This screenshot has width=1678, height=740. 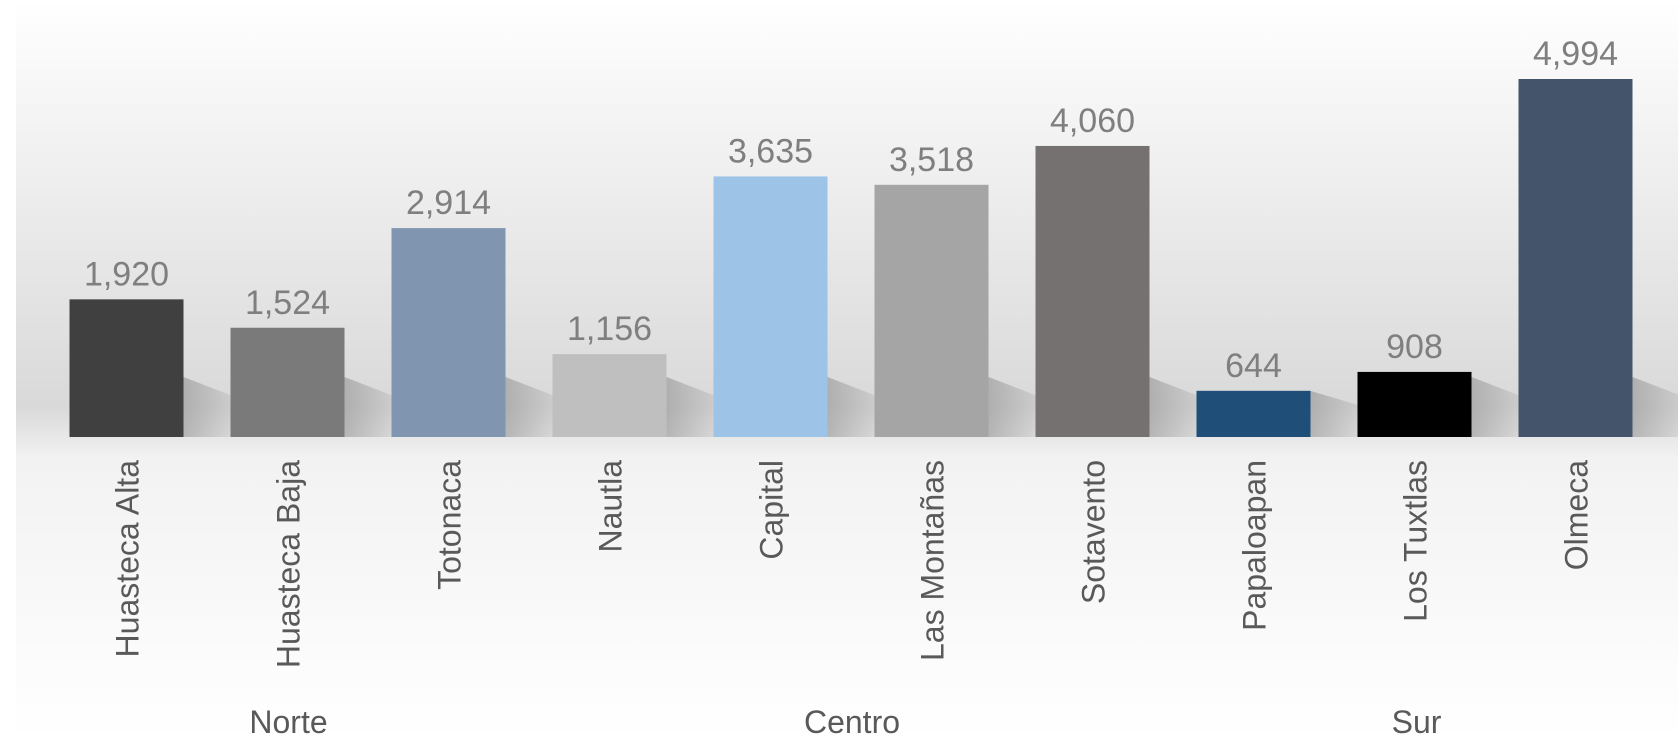 What do you see at coordinates (1575, 258) in the screenshot?
I see `bar-olmeca` at bounding box center [1575, 258].